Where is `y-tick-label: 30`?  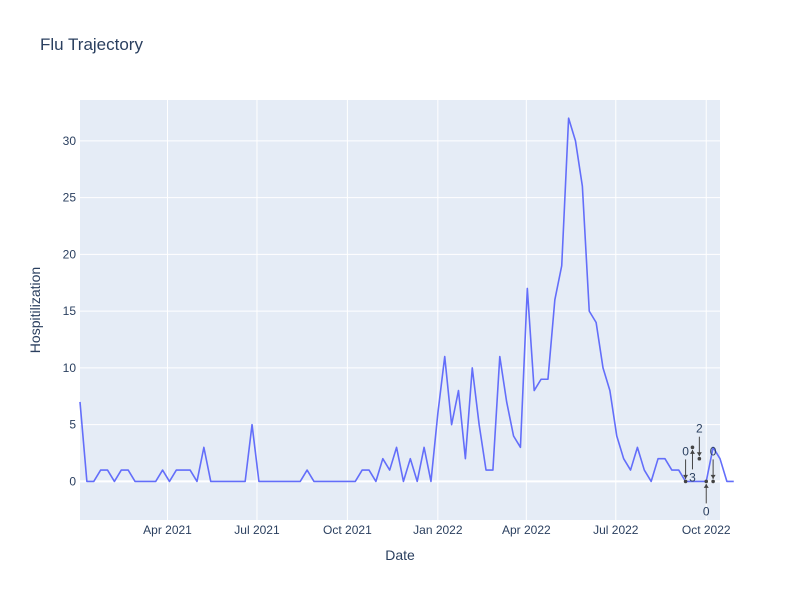
y-tick-label: 30 is located at coordinates (70, 141).